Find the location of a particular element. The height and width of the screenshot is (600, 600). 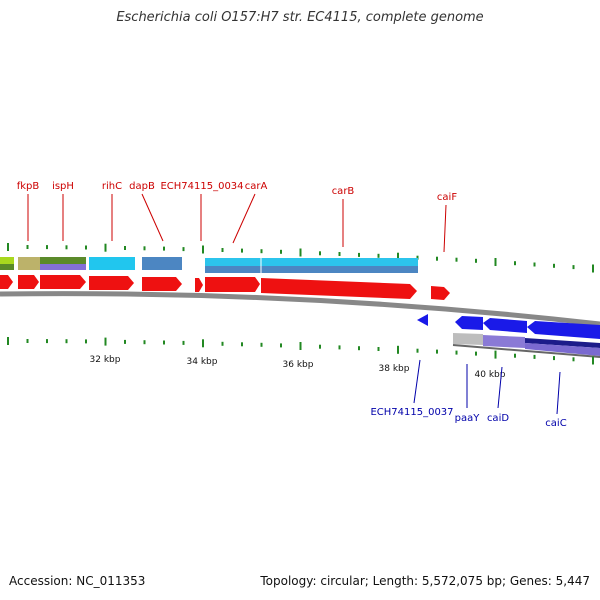

gene-label-rihC: rihC is located at coordinates (112, 186).